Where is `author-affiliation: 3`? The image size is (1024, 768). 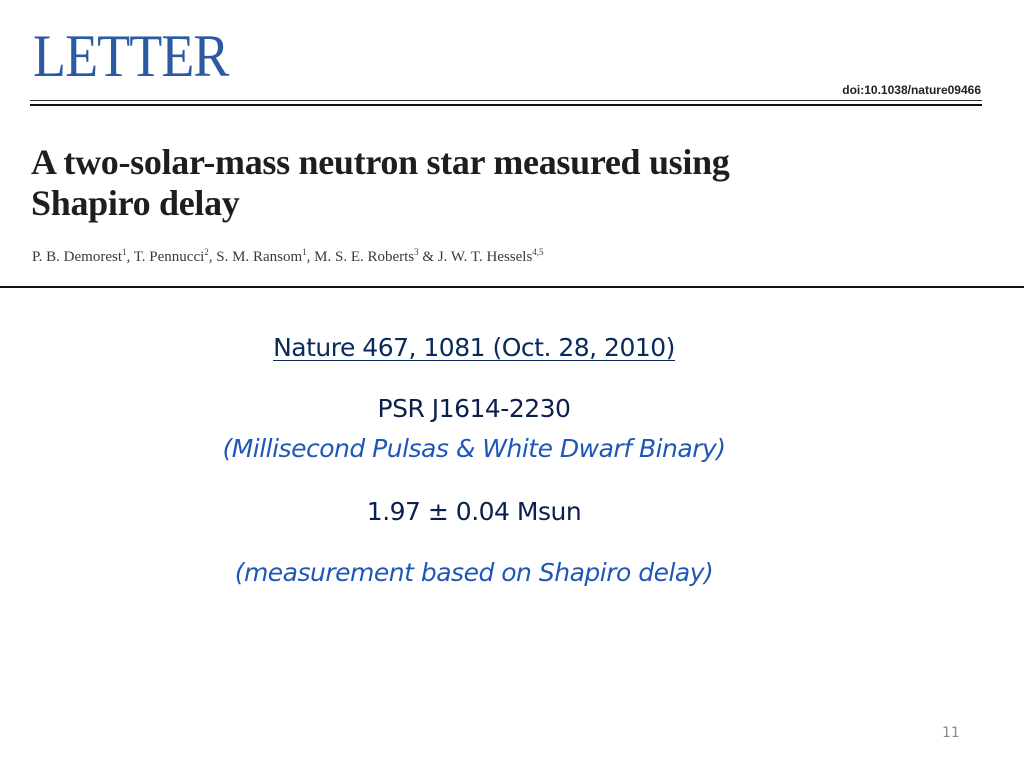
author-affiliation: 3 is located at coordinates (416, 252).